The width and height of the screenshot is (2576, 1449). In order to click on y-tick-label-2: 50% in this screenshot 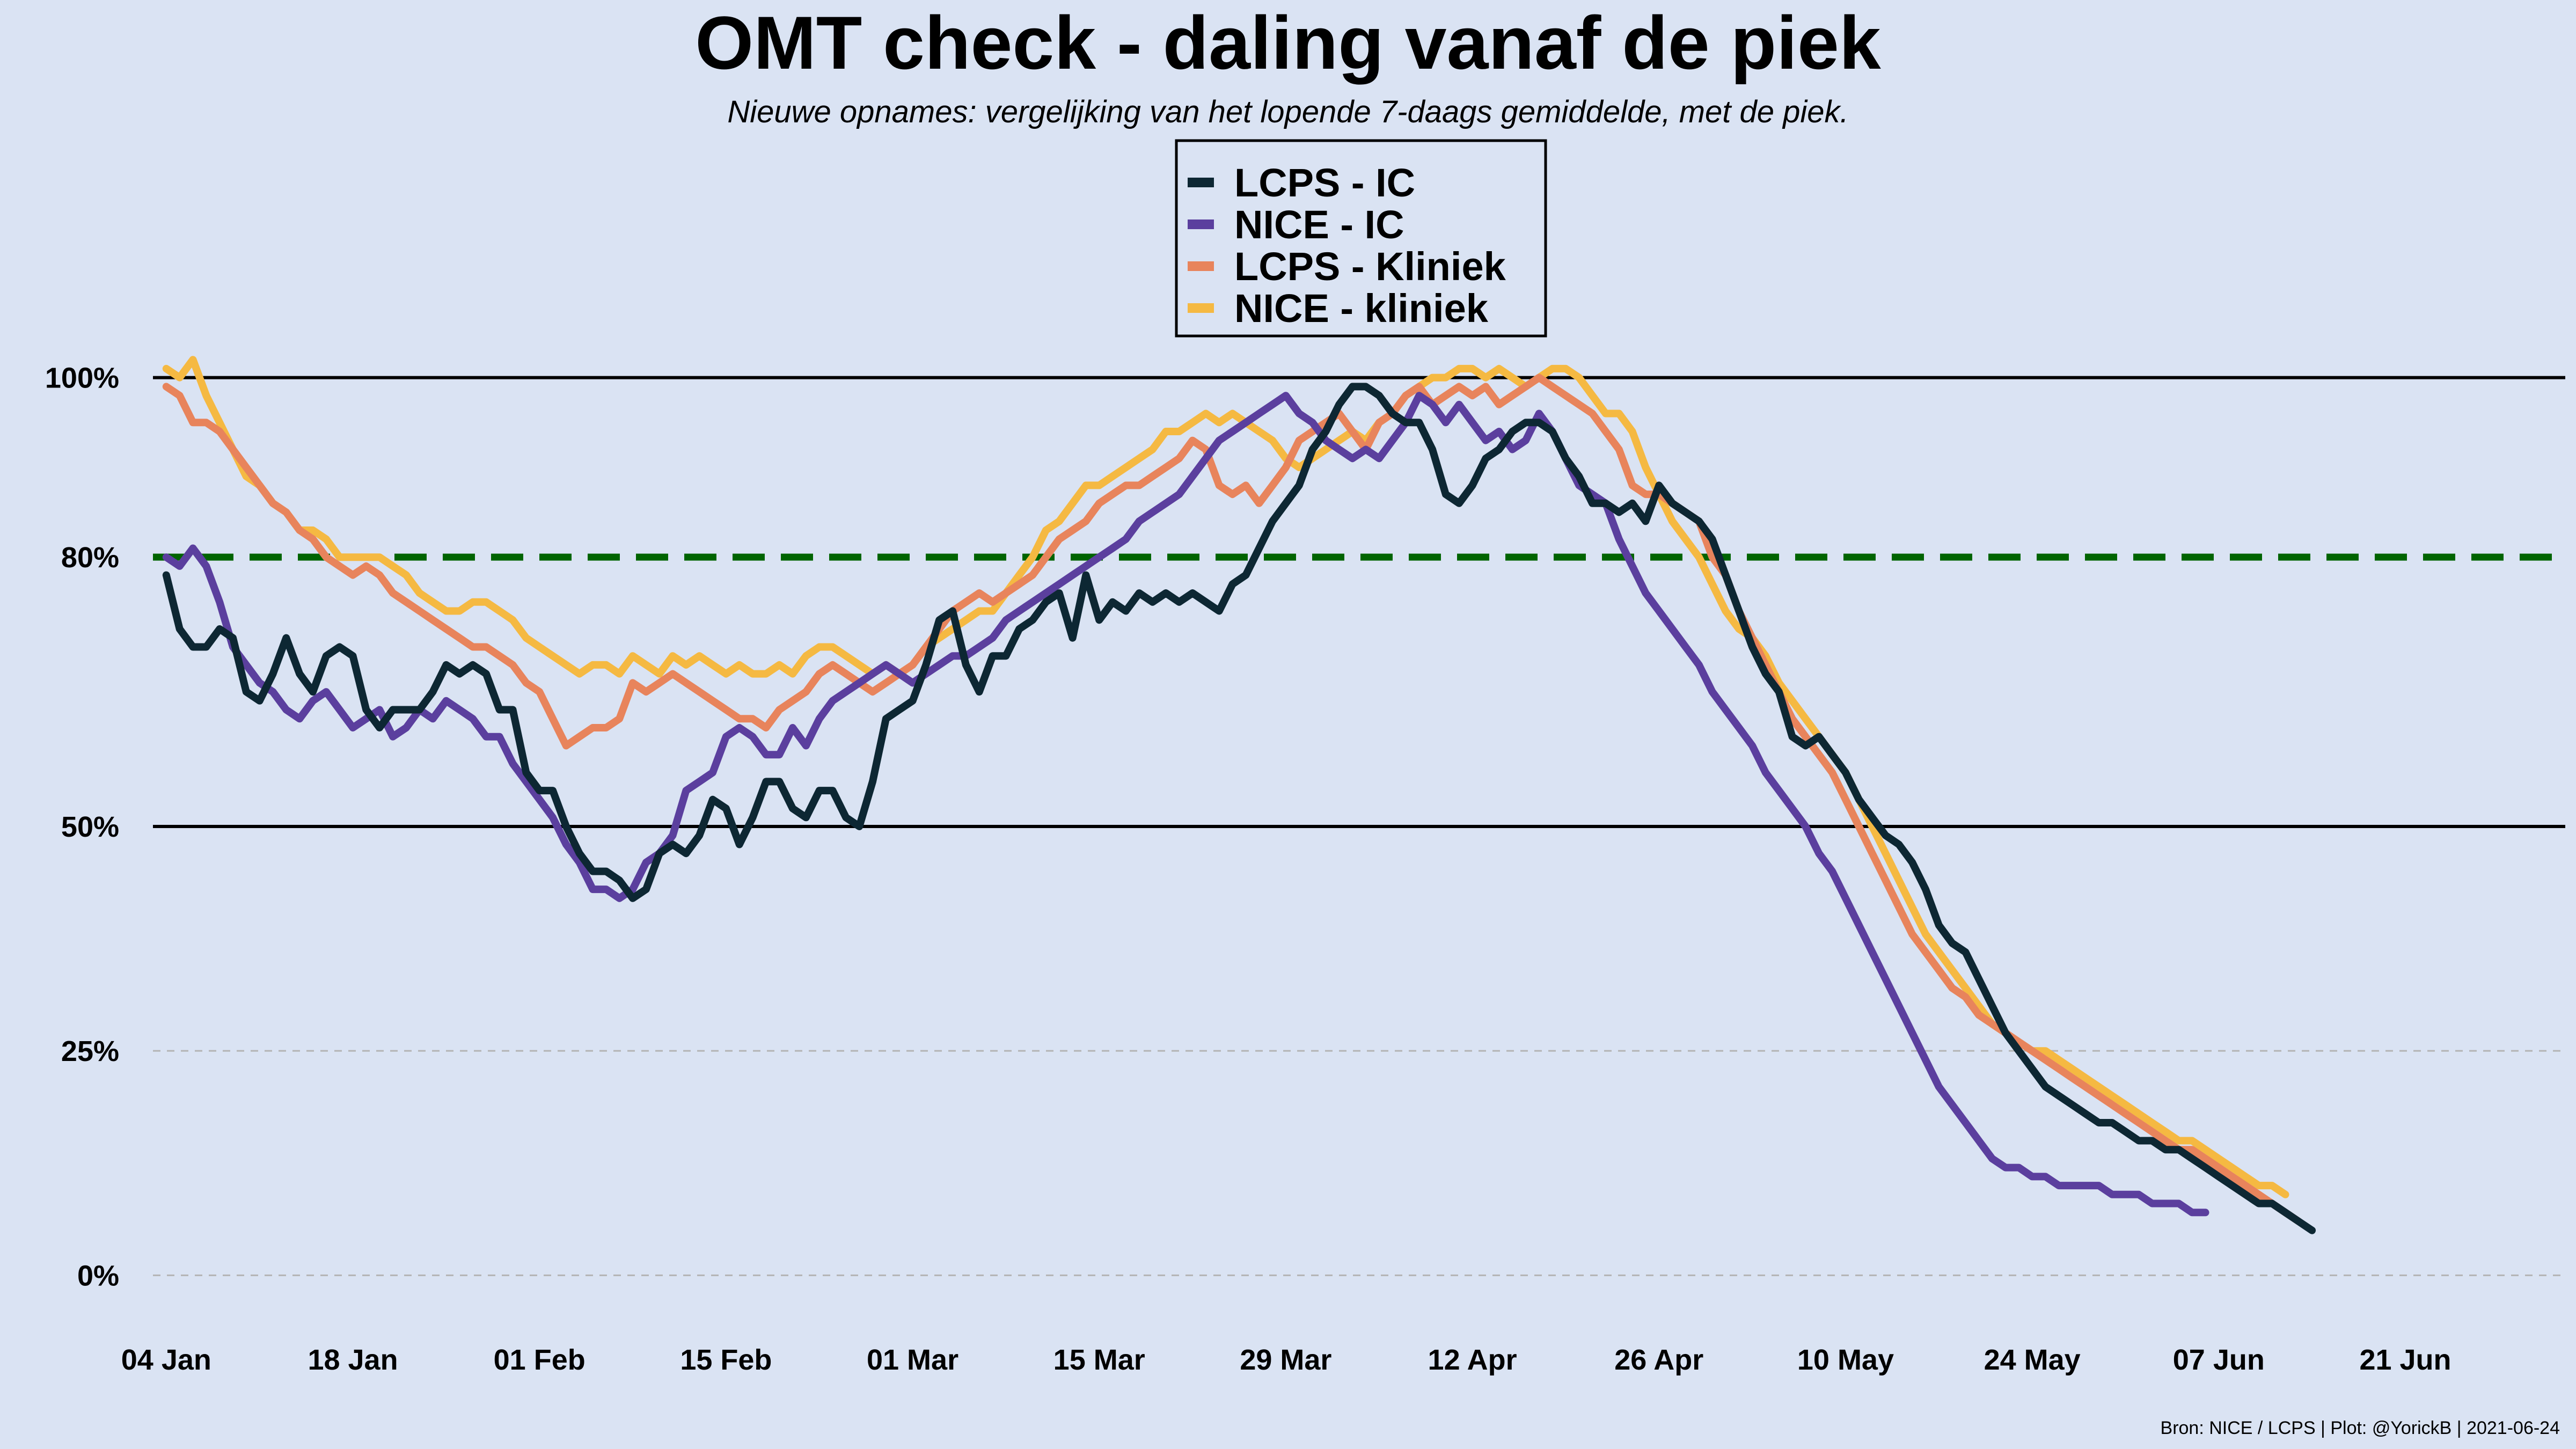, I will do `click(90, 827)`.